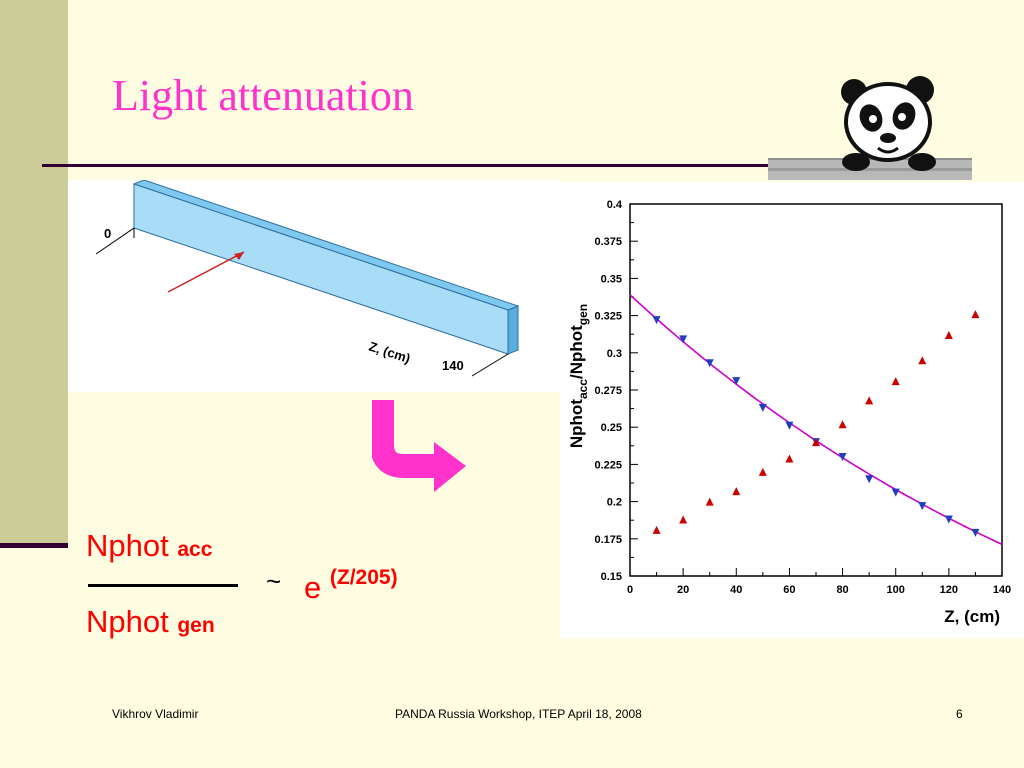 This screenshot has width=1024, height=768. I want to click on scintillator-panel: 0 Z, (cm) 140, so click(314, 286).